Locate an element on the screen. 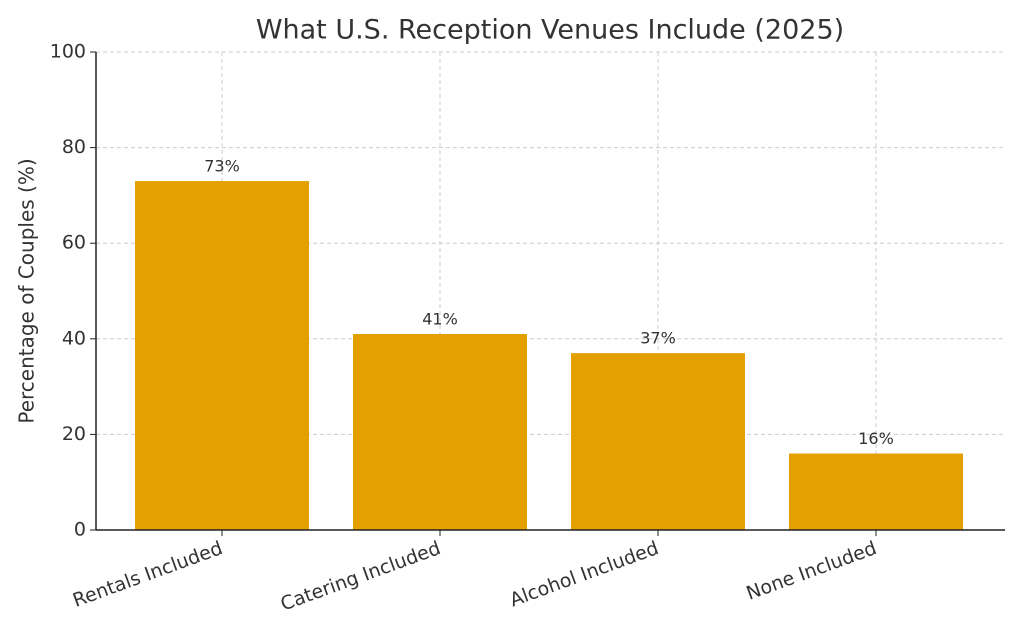 The height and width of the screenshot is (640, 1024). y-tick-label: 40 is located at coordinates (74, 338).